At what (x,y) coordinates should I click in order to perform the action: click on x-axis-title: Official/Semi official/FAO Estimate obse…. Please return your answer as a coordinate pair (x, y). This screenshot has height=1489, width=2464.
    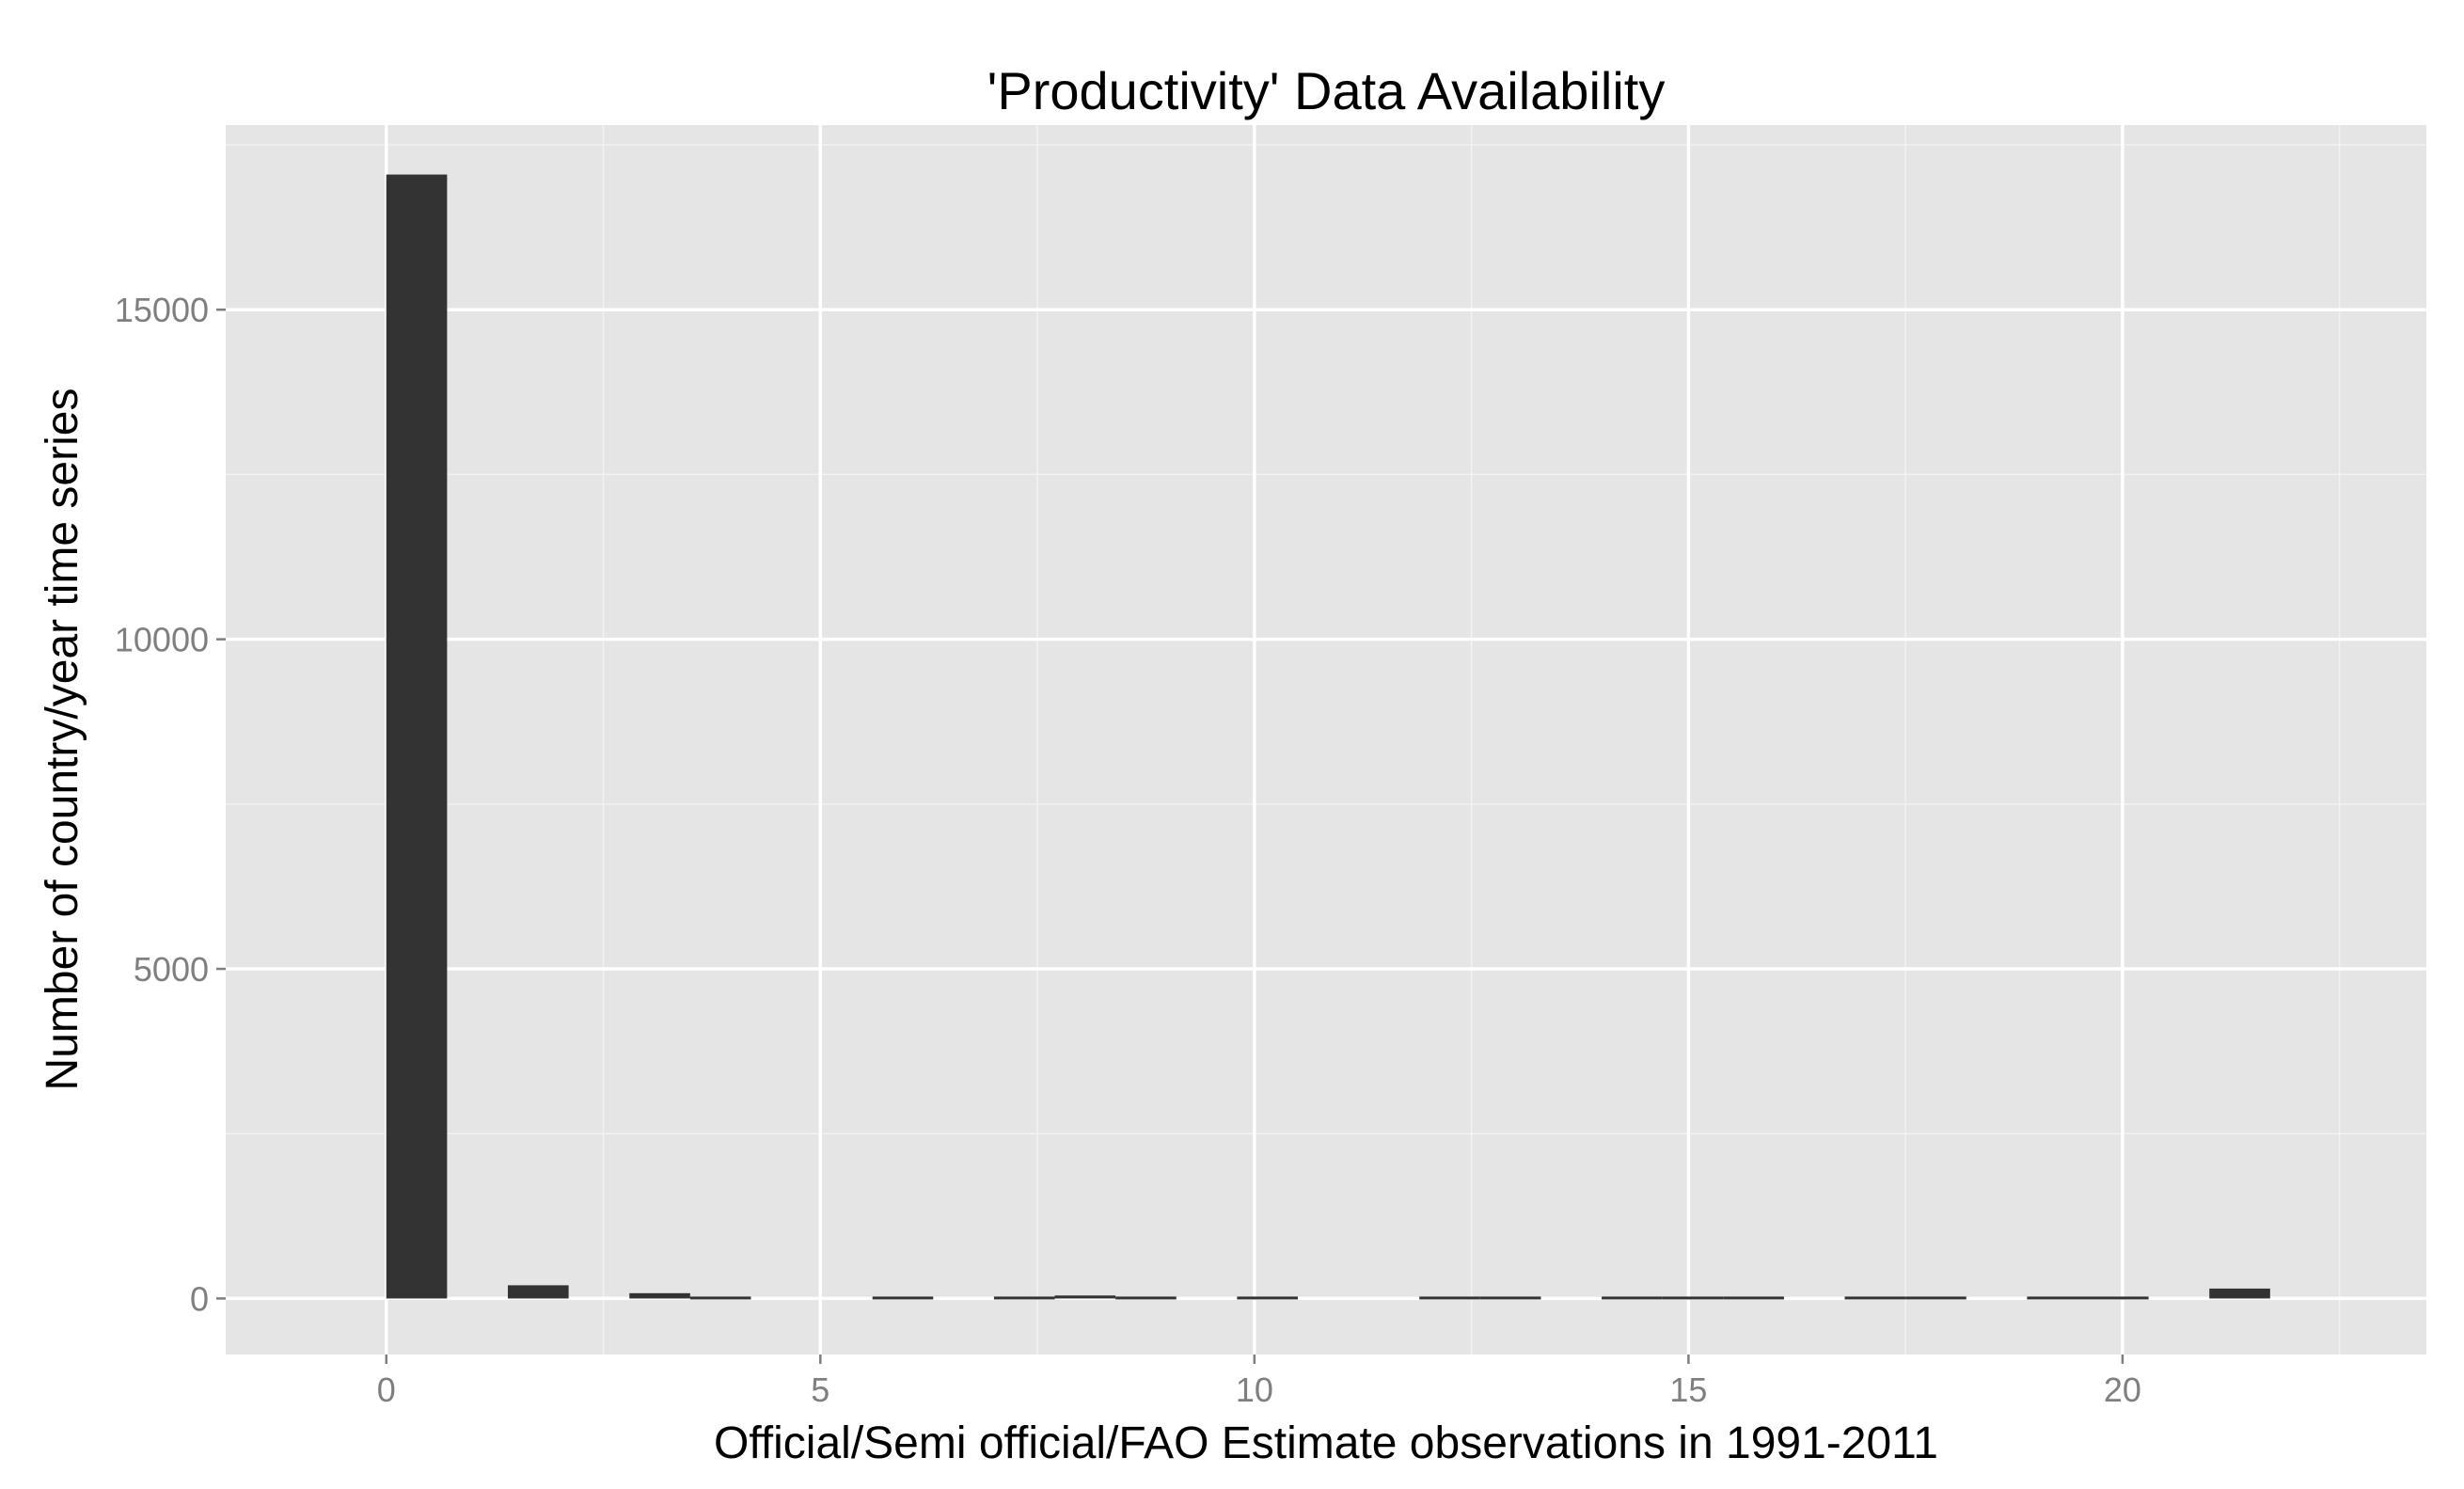
    Looking at the image, I should click on (1326, 1443).